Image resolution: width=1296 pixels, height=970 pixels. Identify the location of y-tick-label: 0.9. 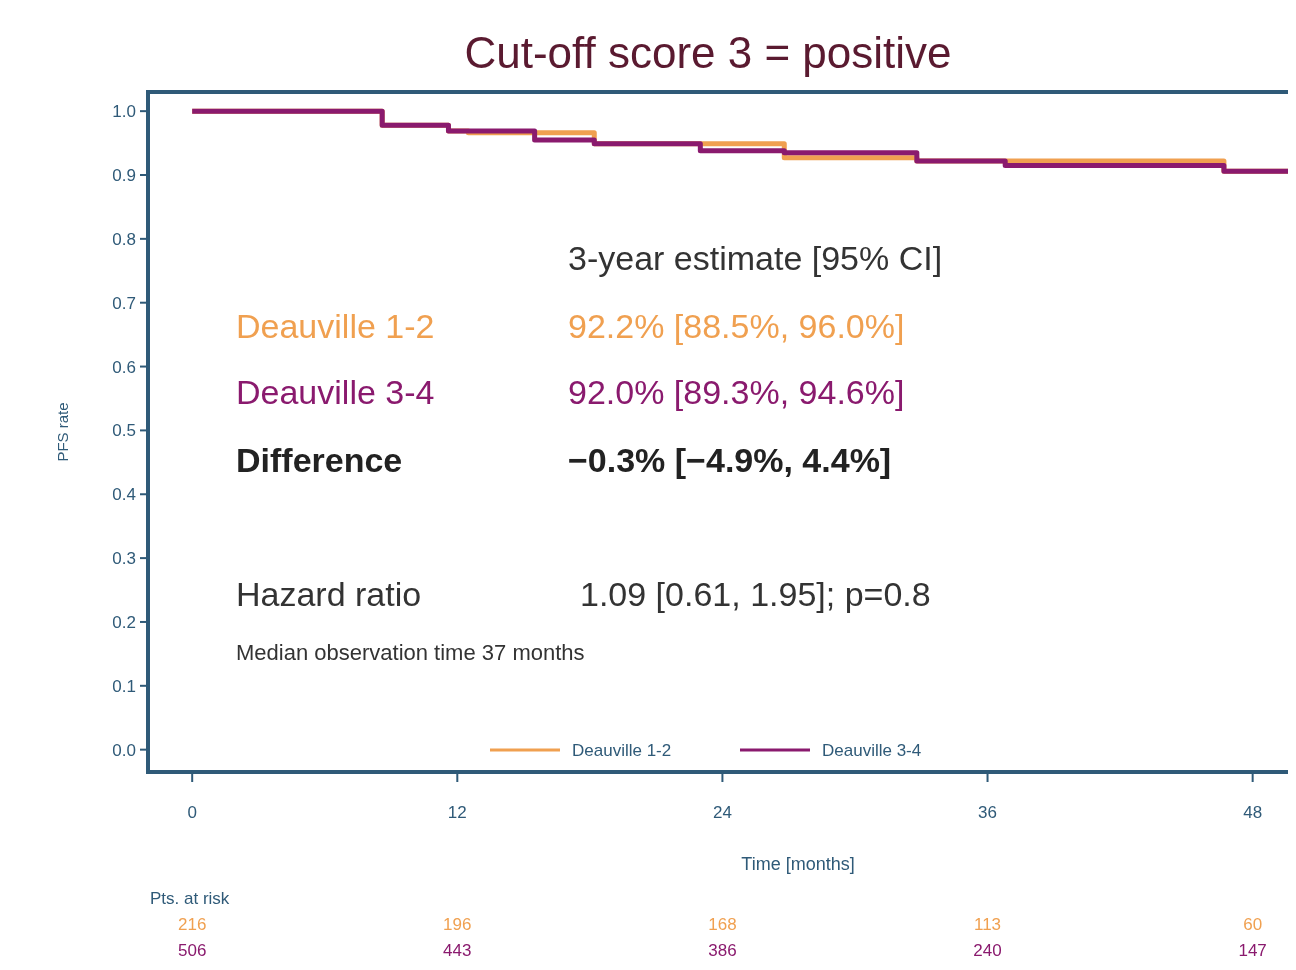
(124, 175).